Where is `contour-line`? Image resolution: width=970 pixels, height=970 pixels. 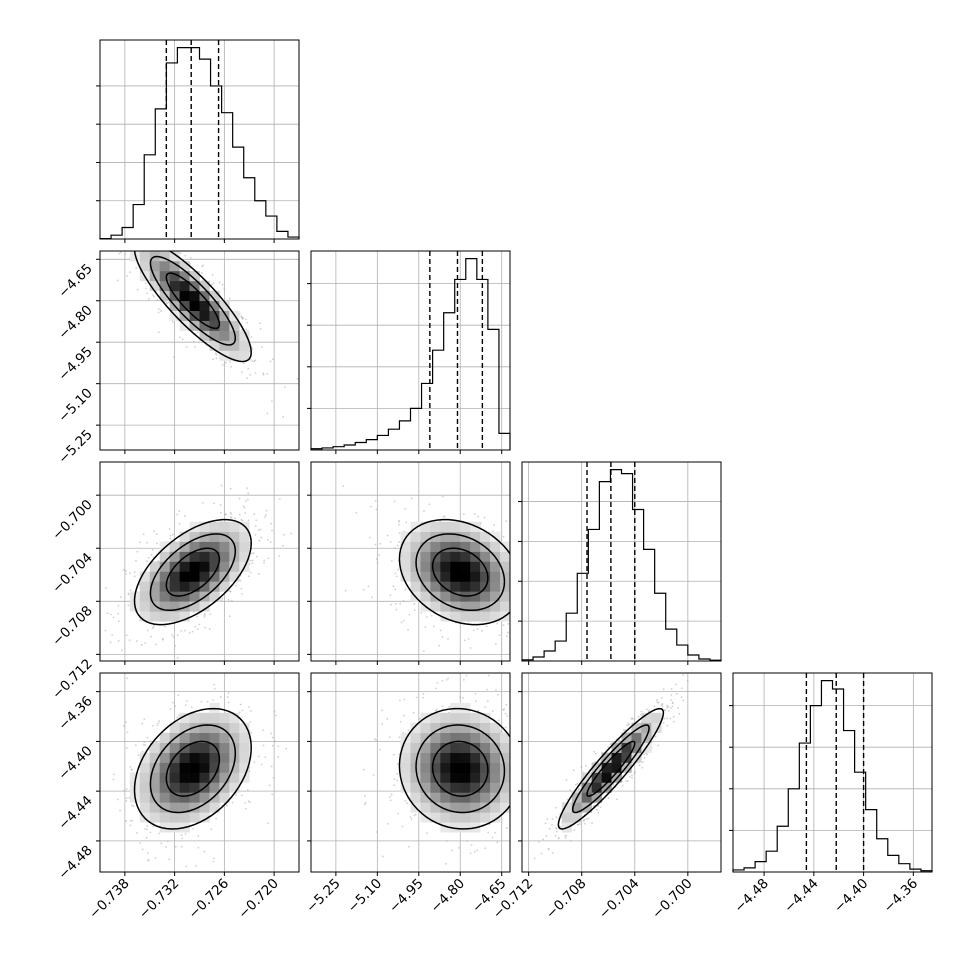
contour-line is located at coordinates (193, 572).